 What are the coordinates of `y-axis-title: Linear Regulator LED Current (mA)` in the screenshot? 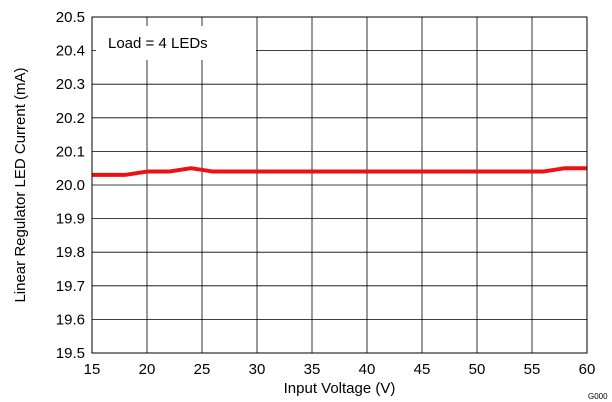 It's located at (20, 184).